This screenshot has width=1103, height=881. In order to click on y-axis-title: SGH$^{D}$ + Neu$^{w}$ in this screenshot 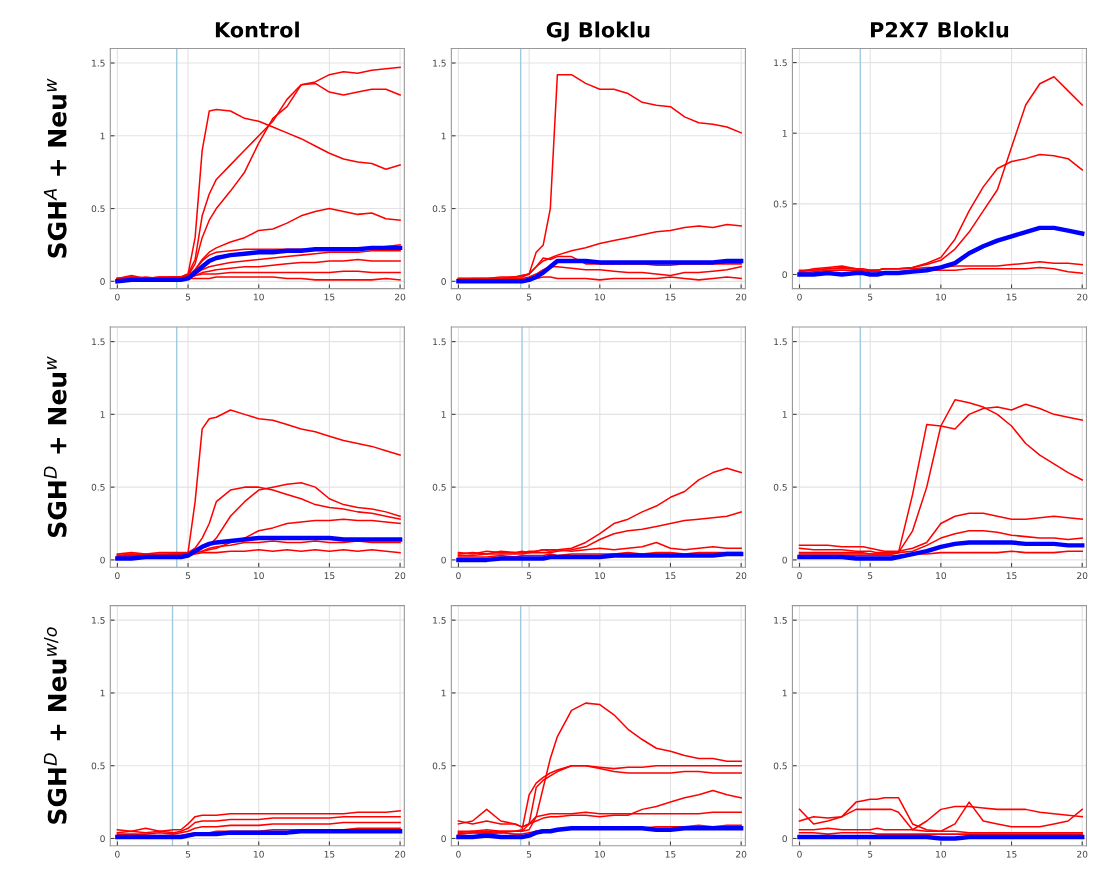, I will do `click(55, 446)`.